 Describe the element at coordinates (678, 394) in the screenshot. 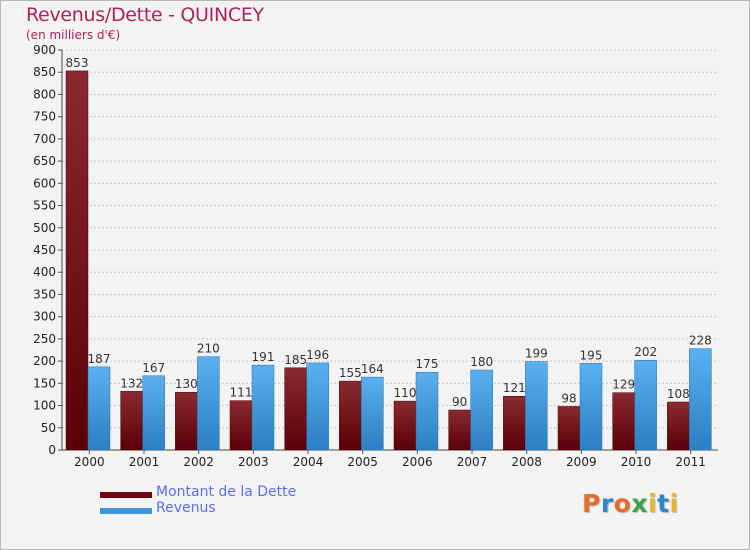

I see `data-label-dette: 108` at that location.